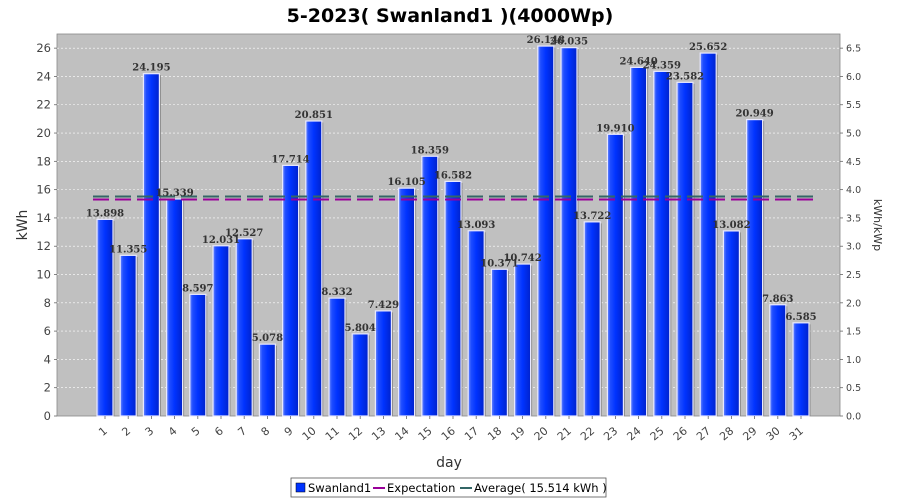  I want to click on x-tick-label: 6, so click(219, 431).